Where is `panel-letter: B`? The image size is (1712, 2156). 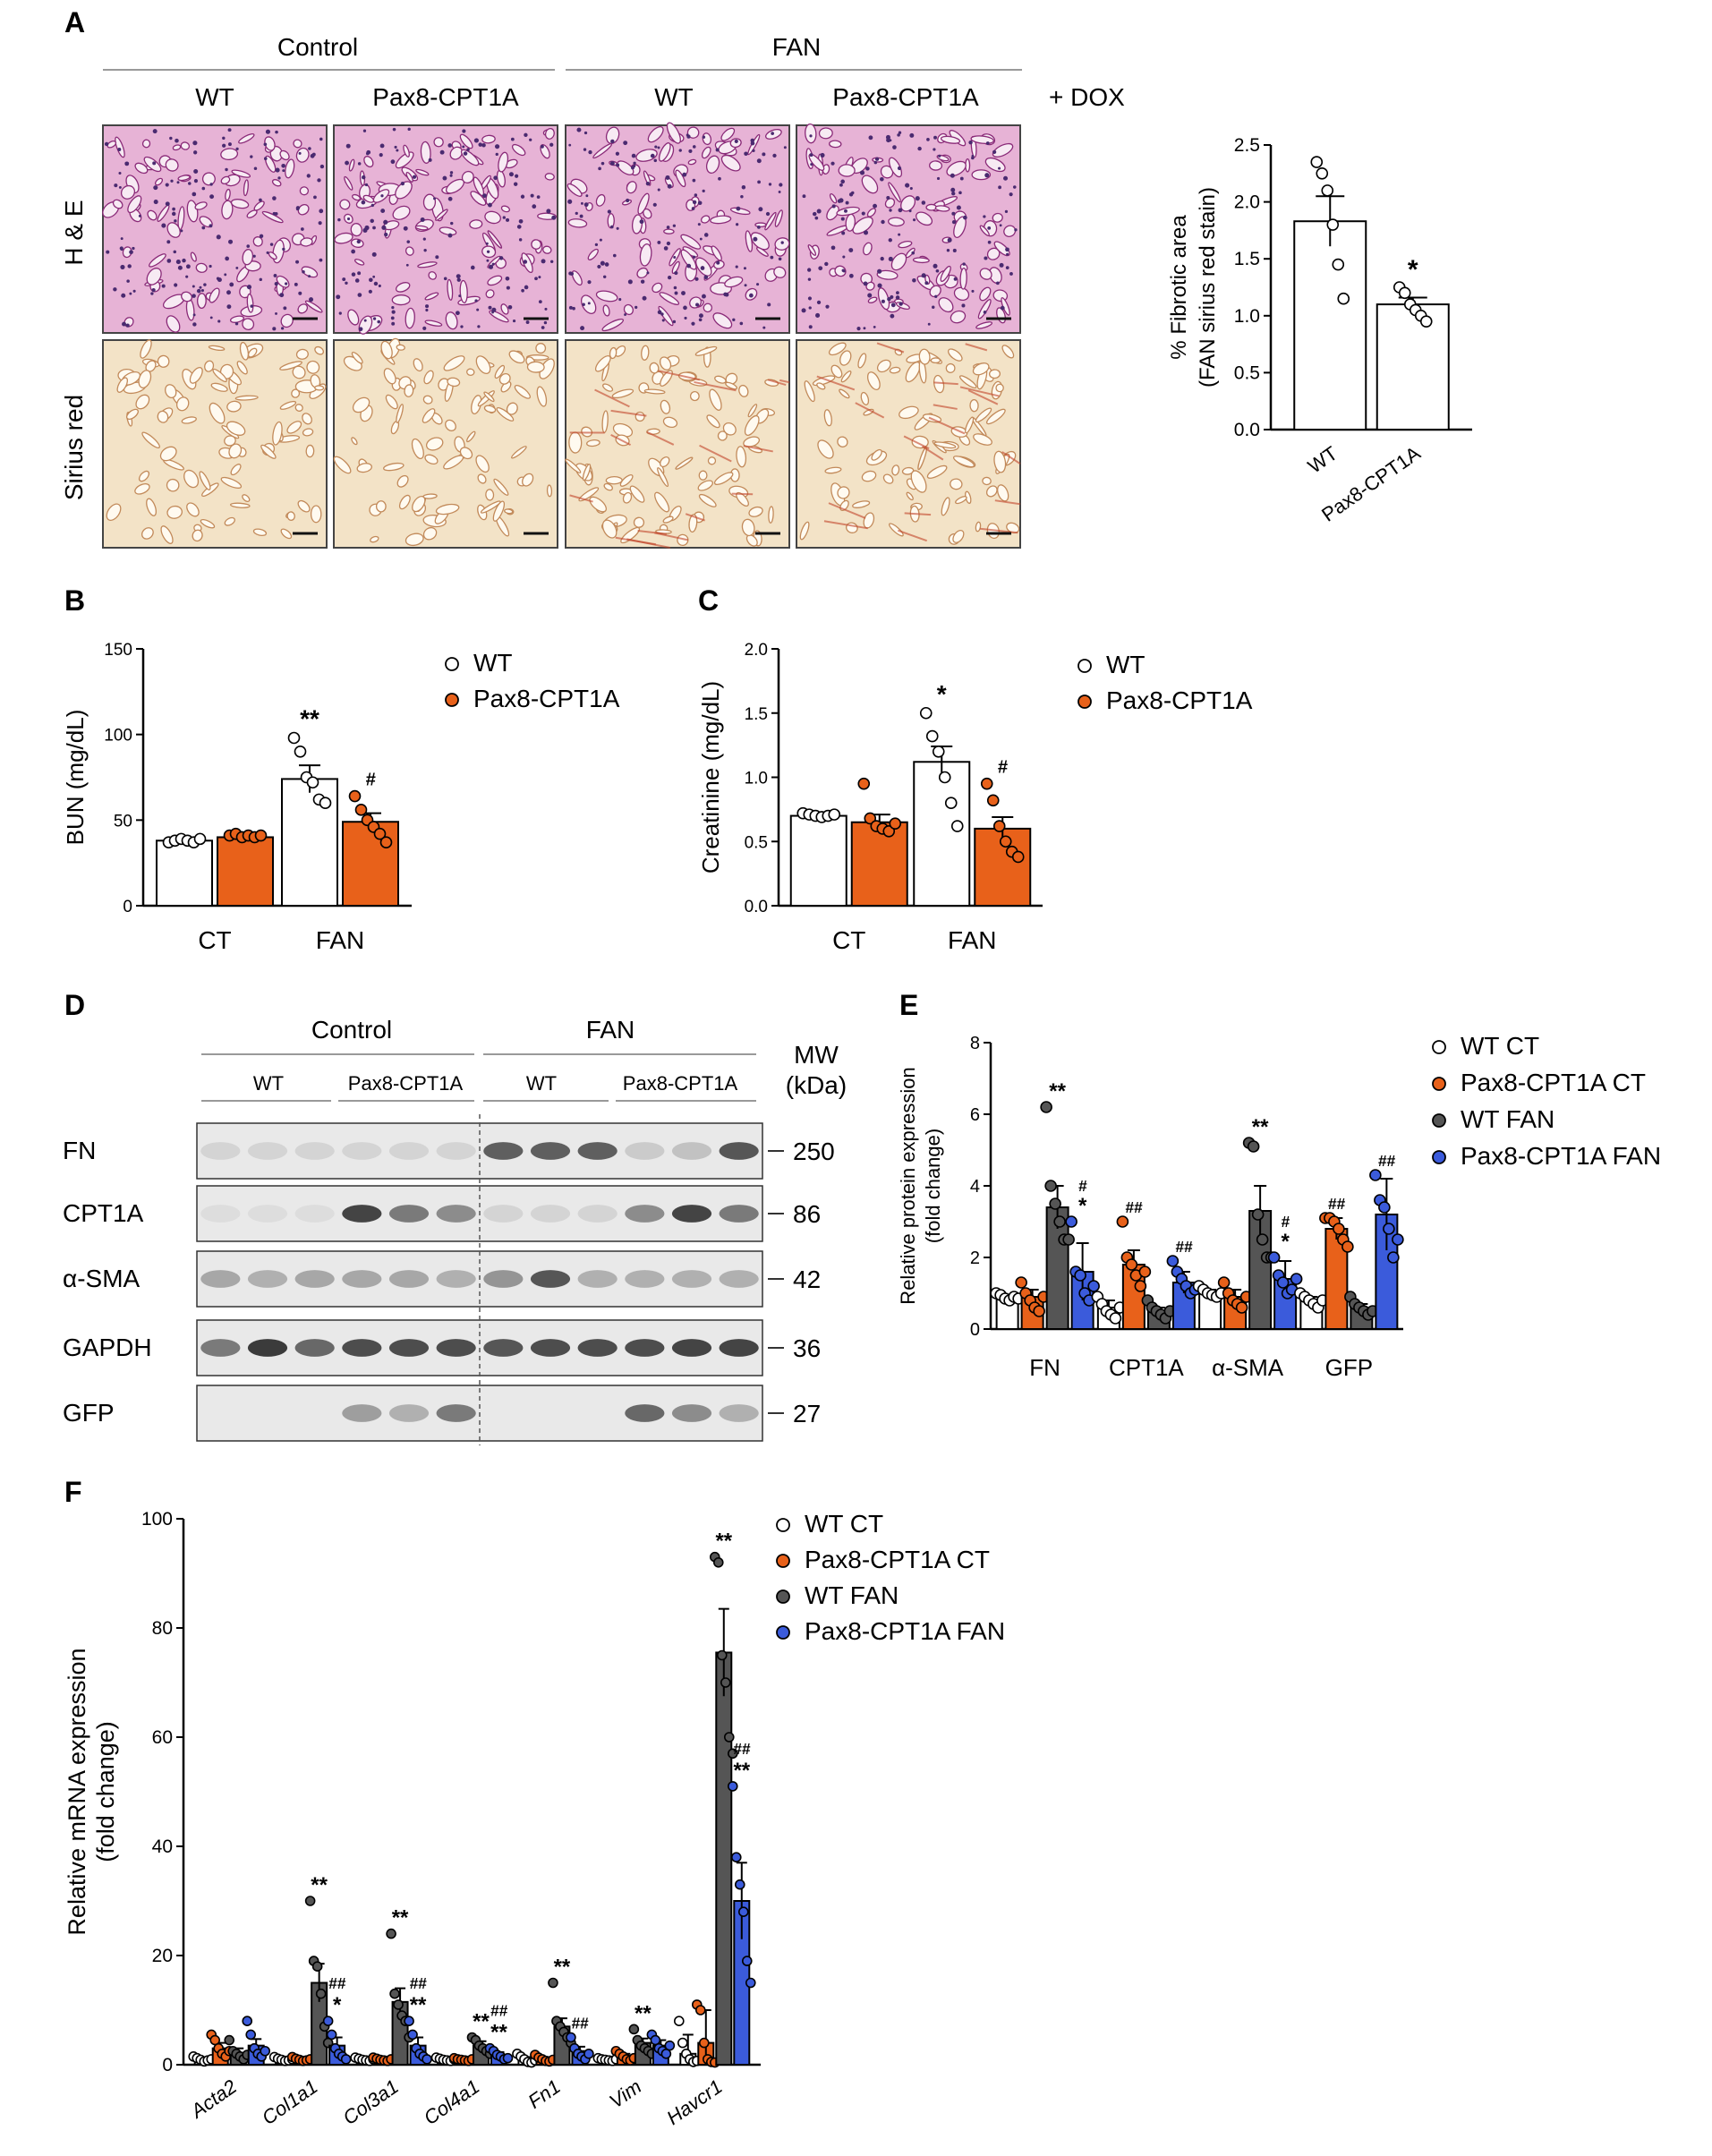 panel-letter: B is located at coordinates (74, 600).